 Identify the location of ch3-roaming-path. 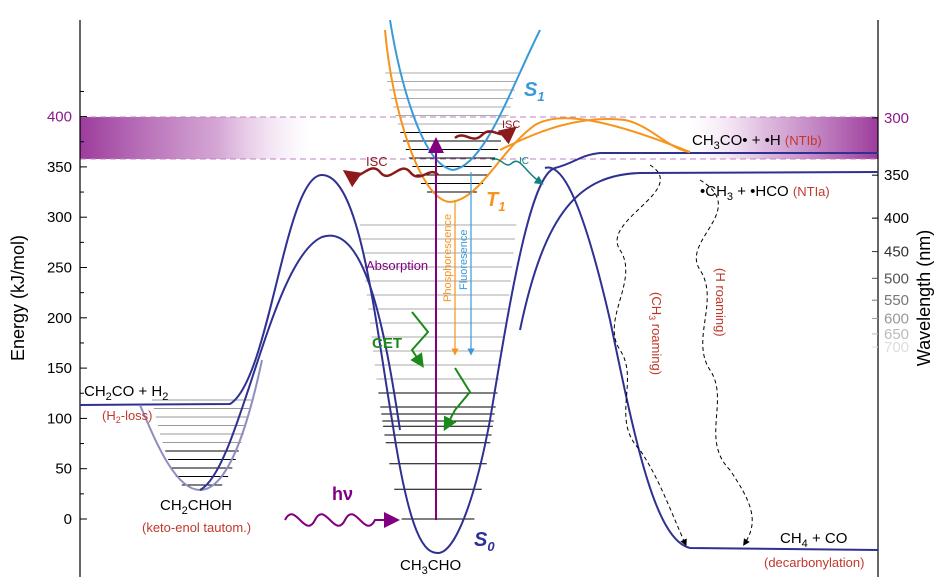
(650, 355).